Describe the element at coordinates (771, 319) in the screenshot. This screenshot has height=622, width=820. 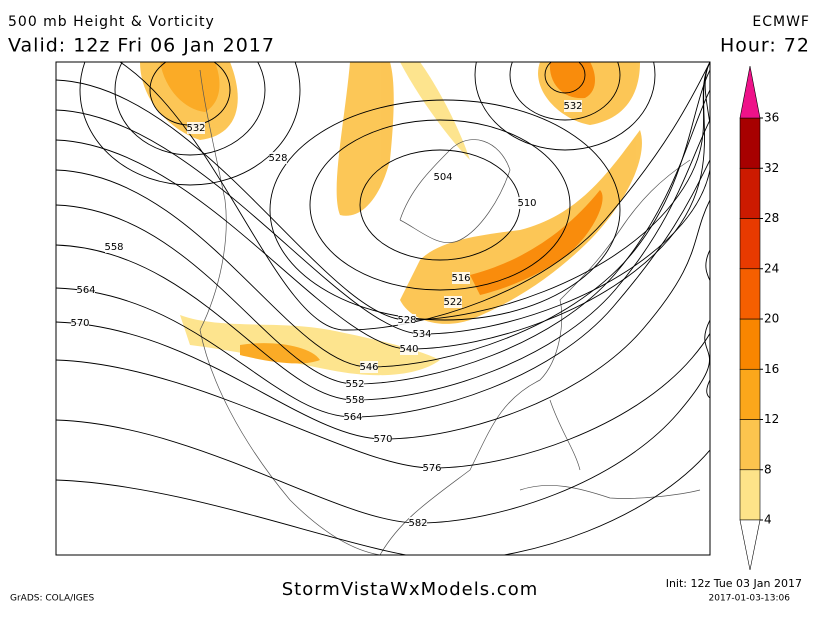
I see `colorbar-label: 20` at that location.